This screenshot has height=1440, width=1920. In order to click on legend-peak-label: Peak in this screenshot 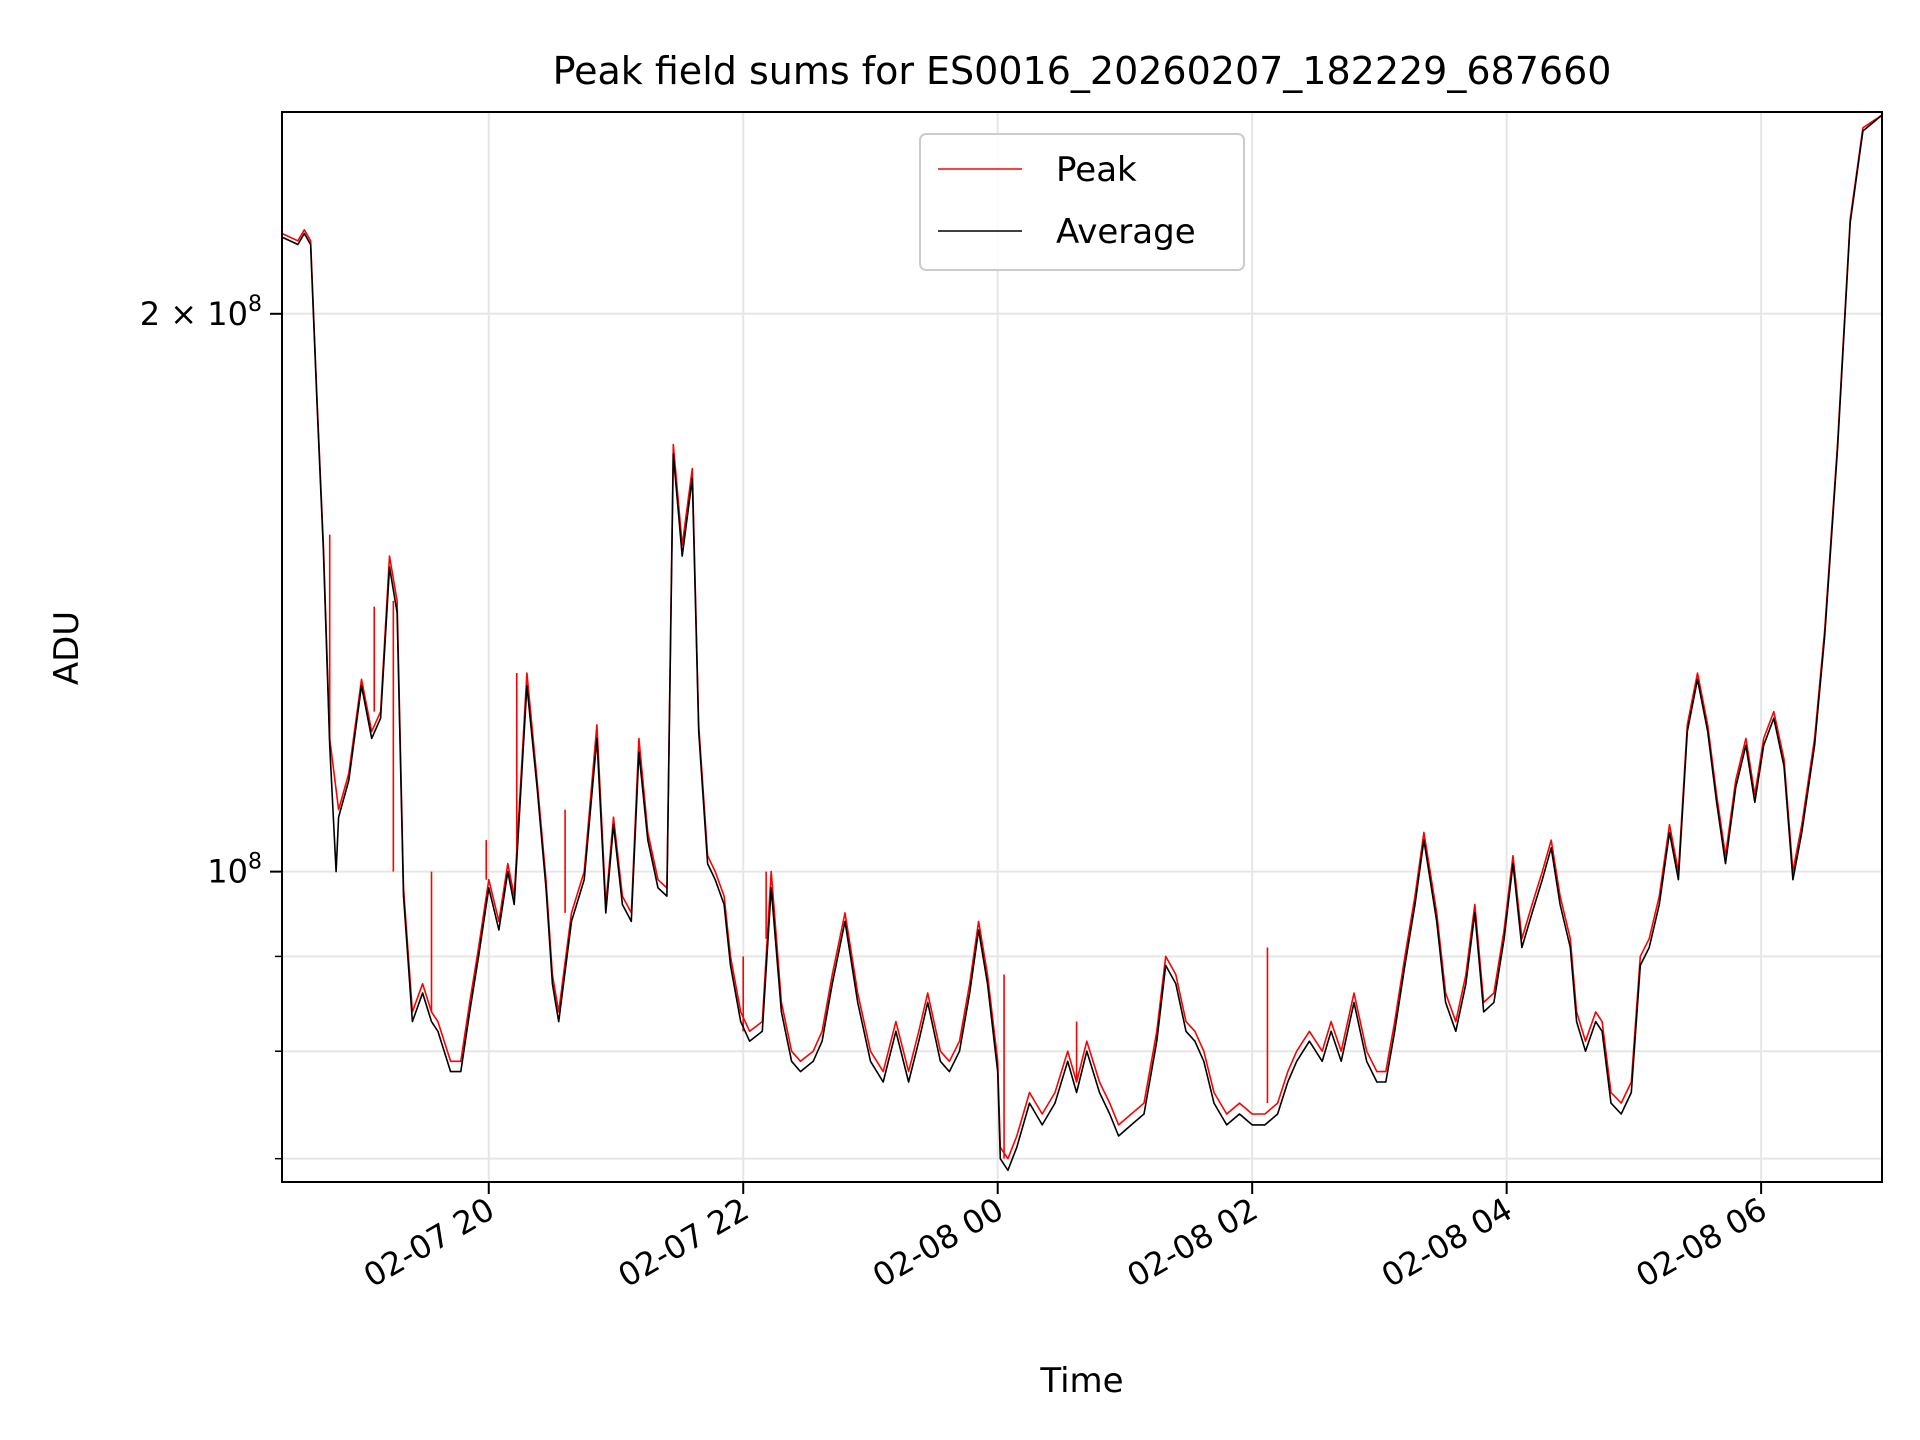, I will do `click(1096, 170)`.